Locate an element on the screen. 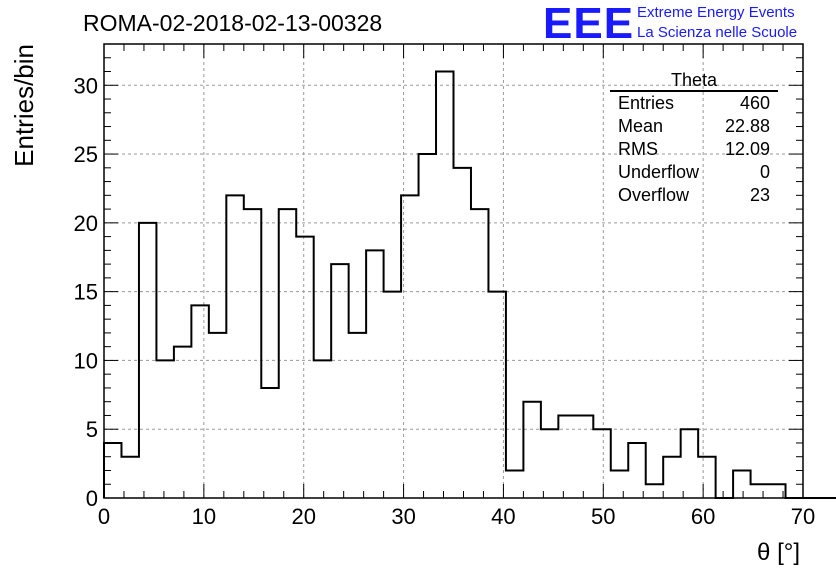 The width and height of the screenshot is (836, 572). stats-row-overflow: Overflow 23 is located at coordinates (694, 195).